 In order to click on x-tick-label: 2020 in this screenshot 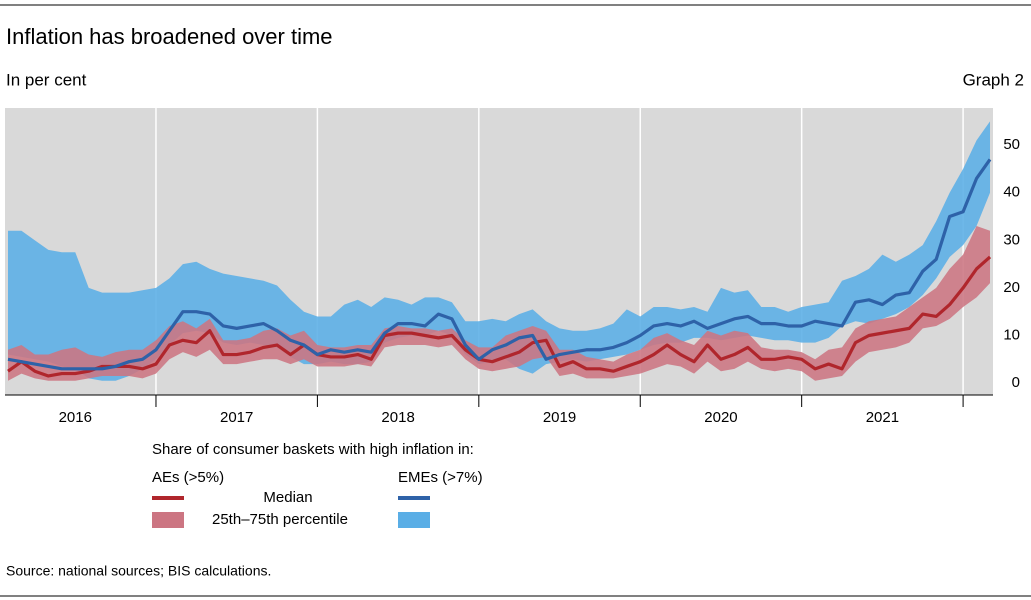, I will do `click(720, 417)`.